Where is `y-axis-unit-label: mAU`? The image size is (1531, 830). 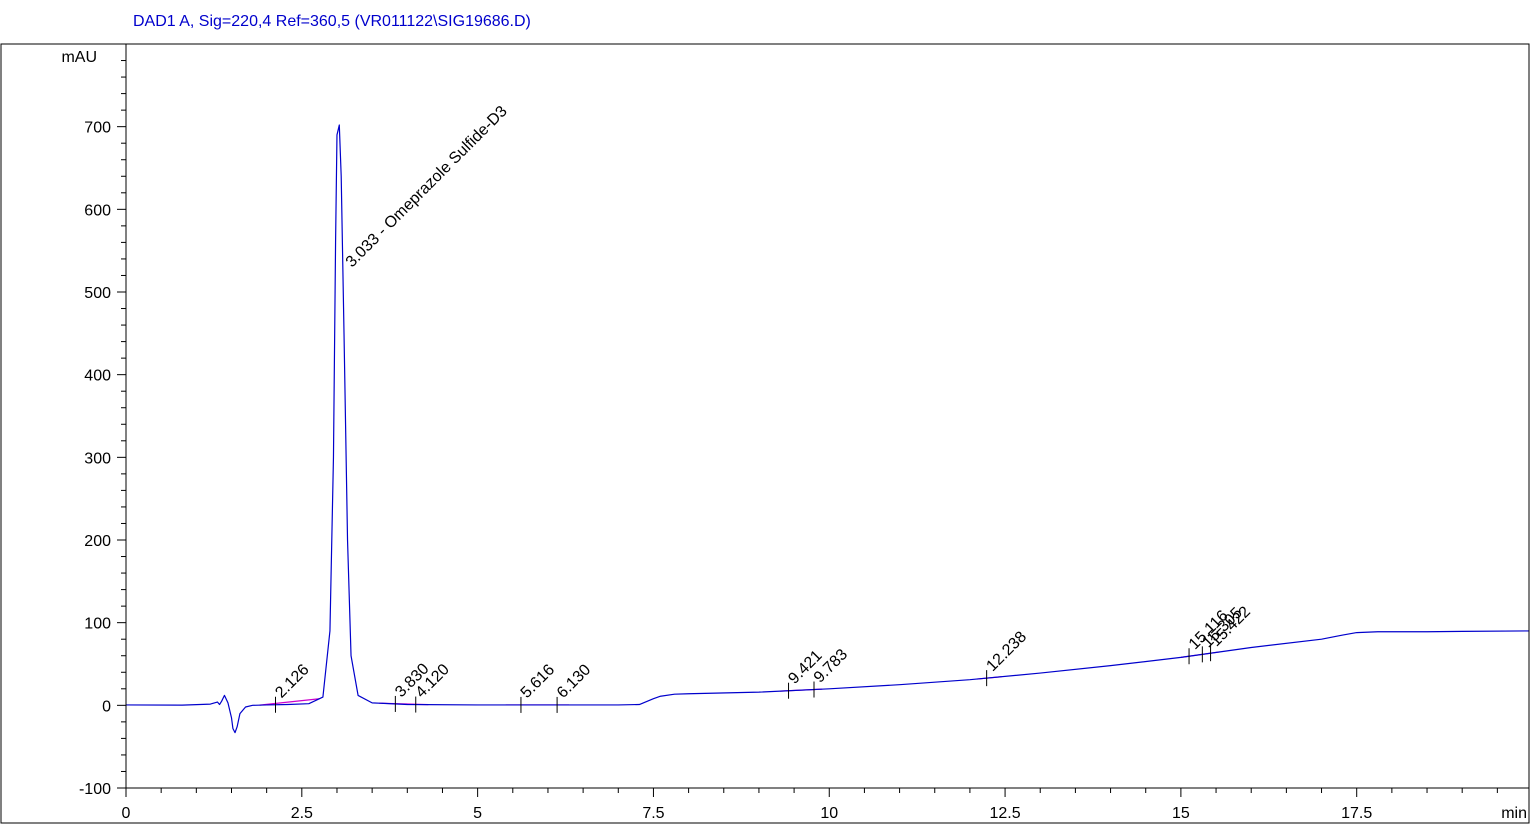 y-axis-unit-label: mAU is located at coordinates (79, 57).